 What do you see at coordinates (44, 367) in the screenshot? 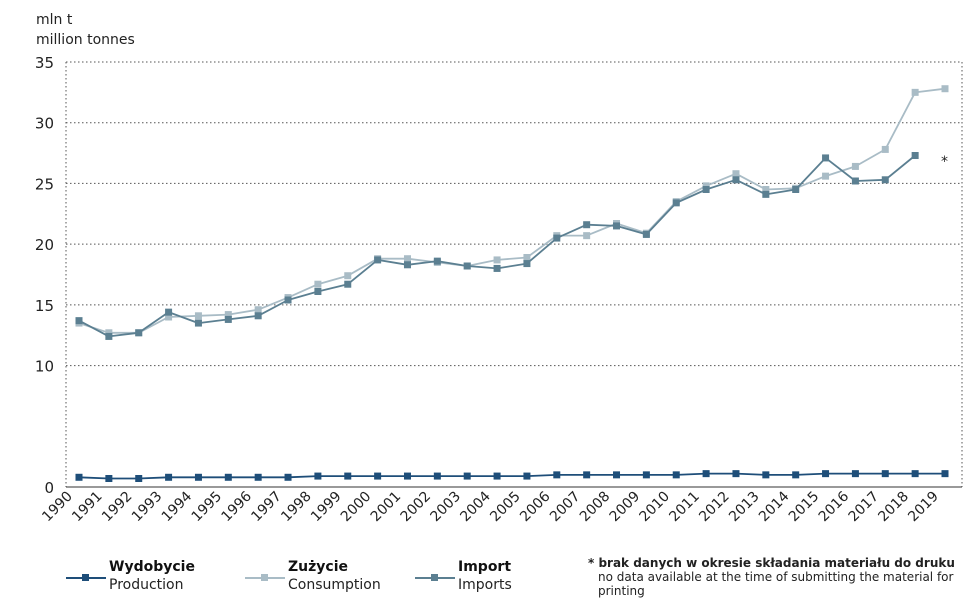
I see `y-tick-label: 10` at bounding box center [44, 367].